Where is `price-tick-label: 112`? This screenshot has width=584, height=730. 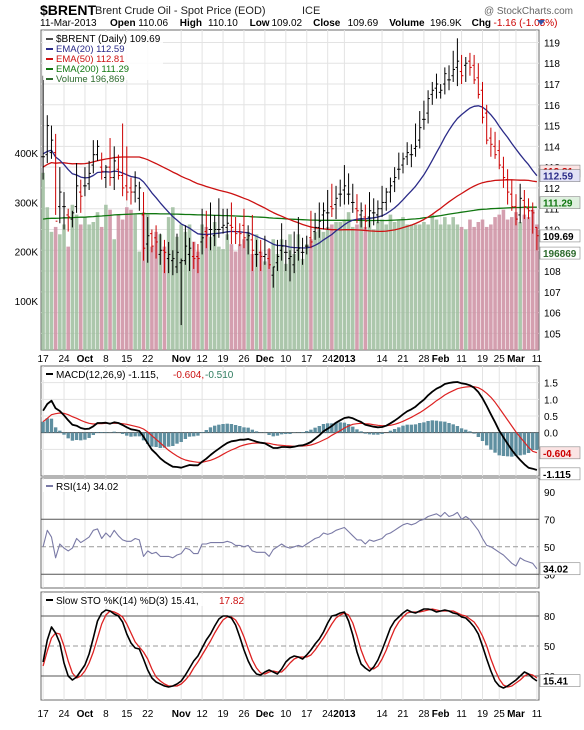 price-tick-label: 112 is located at coordinates (552, 189).